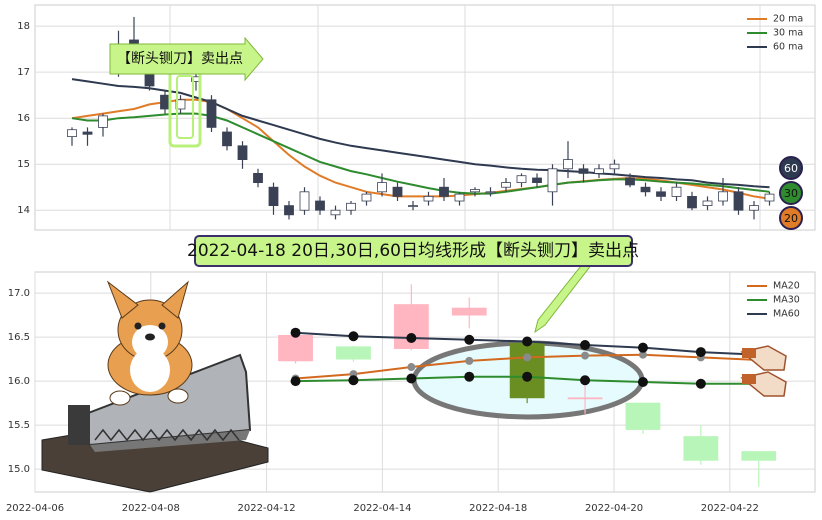 The width and height of the screenshot is (822, 520). Describe the element at coordinates (498, 508) in the screenshot. I see `x-tick-label: 2022-04-18` at that location.